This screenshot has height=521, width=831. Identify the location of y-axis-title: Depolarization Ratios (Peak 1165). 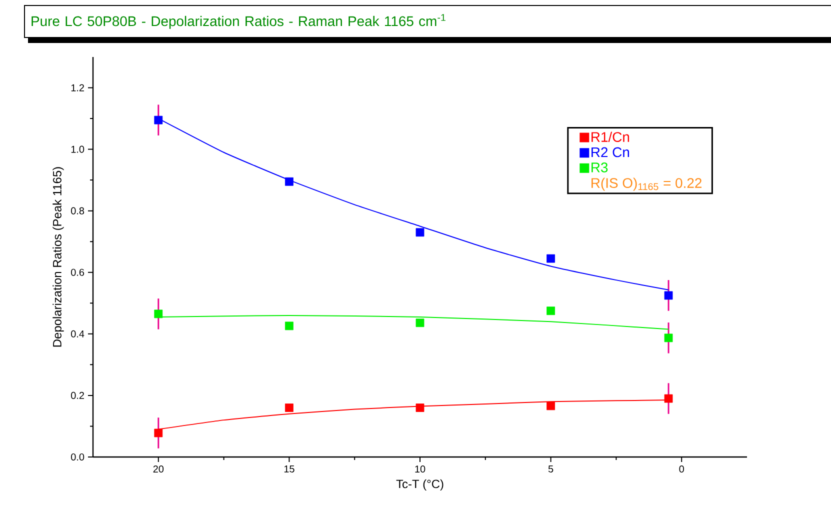
(58, 257).